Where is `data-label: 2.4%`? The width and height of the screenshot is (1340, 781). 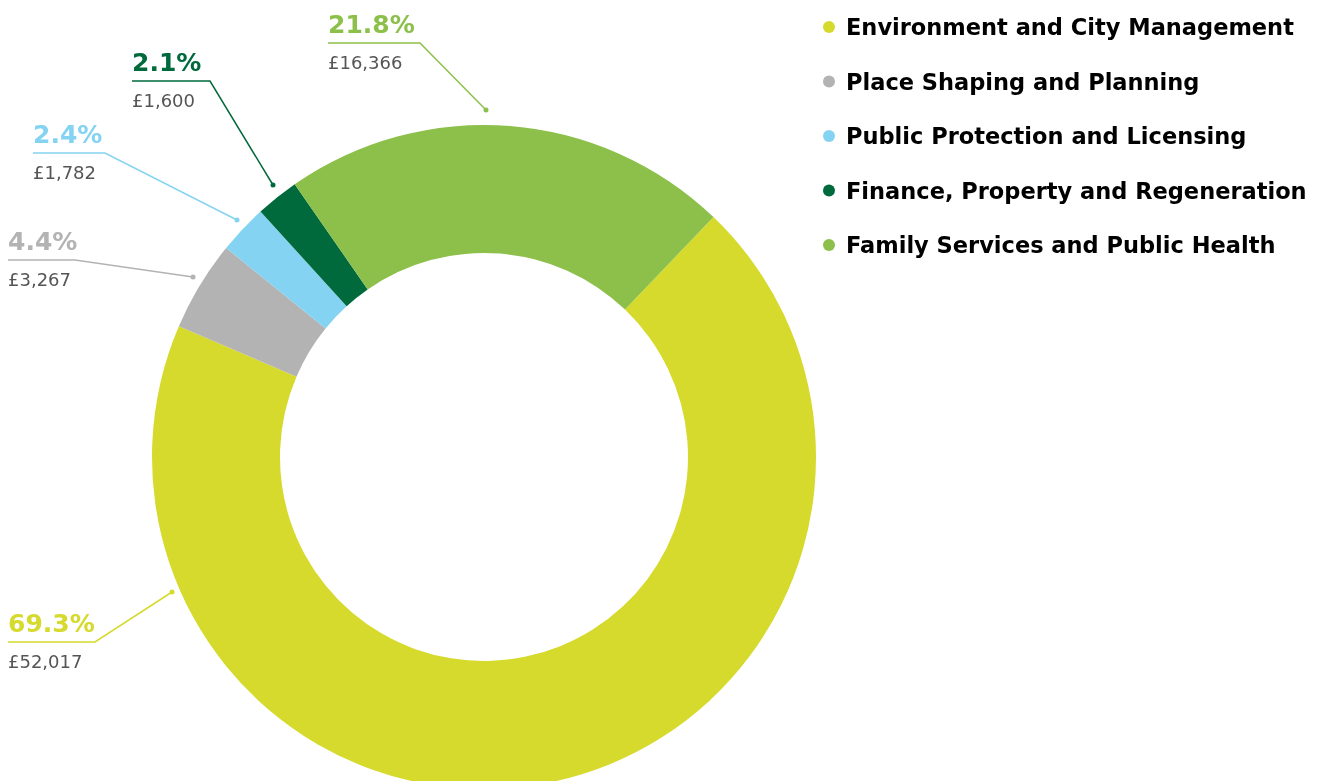
data-label: 2.4% is located at coordinates (68, 134).